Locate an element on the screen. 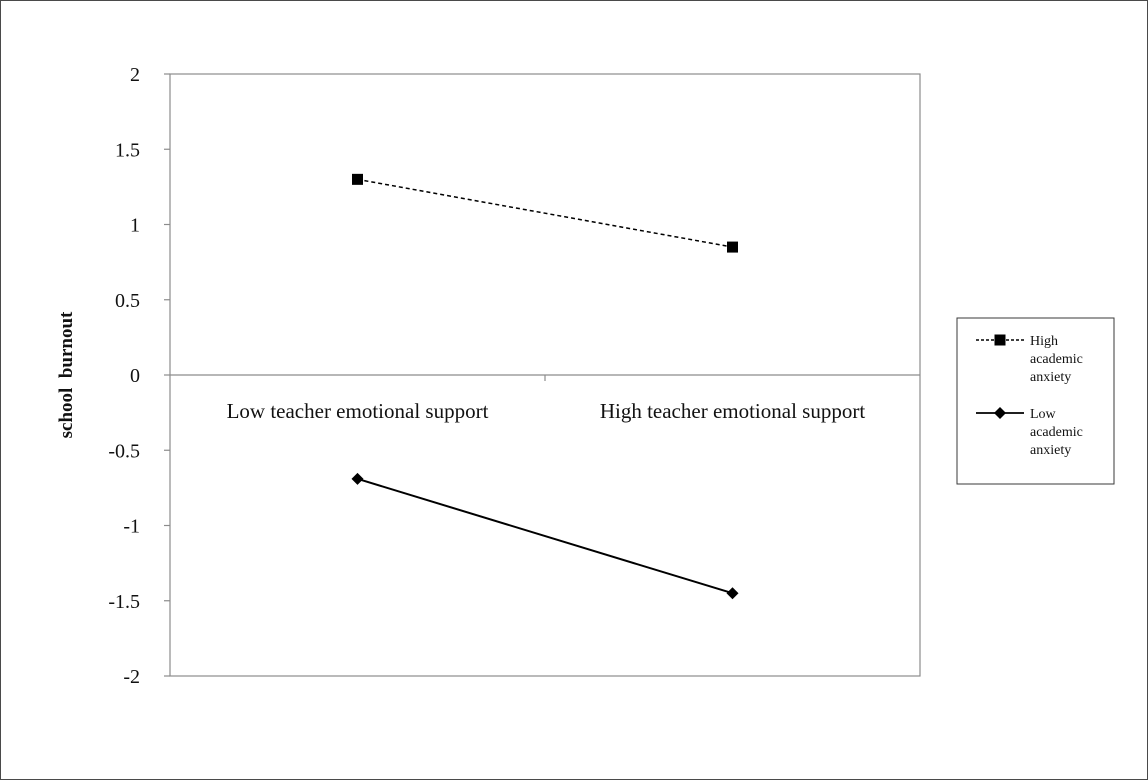  y-tick-label: -1.5 is located at coordinates (124, 602).